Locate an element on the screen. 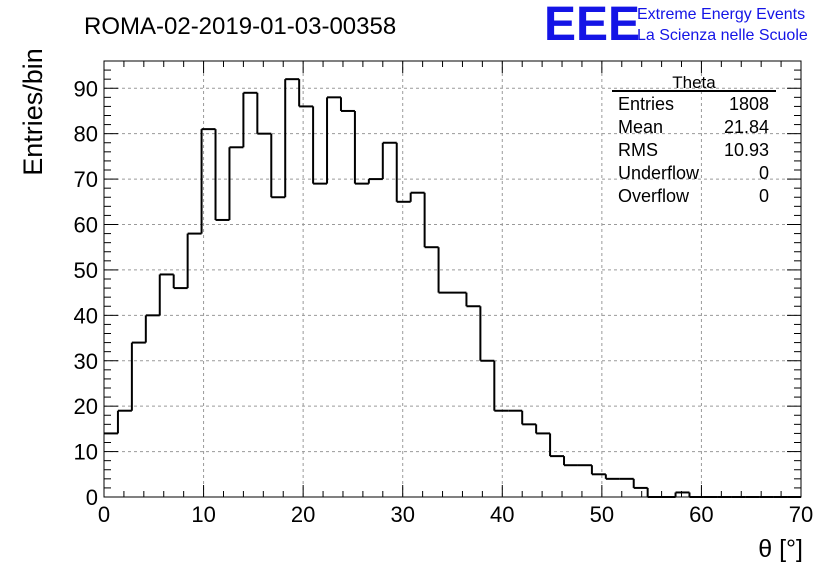 Image resolution: width=836 pixels, height=572 pixels. stats-row-value: 1808 is located at coordinates (749, 104).